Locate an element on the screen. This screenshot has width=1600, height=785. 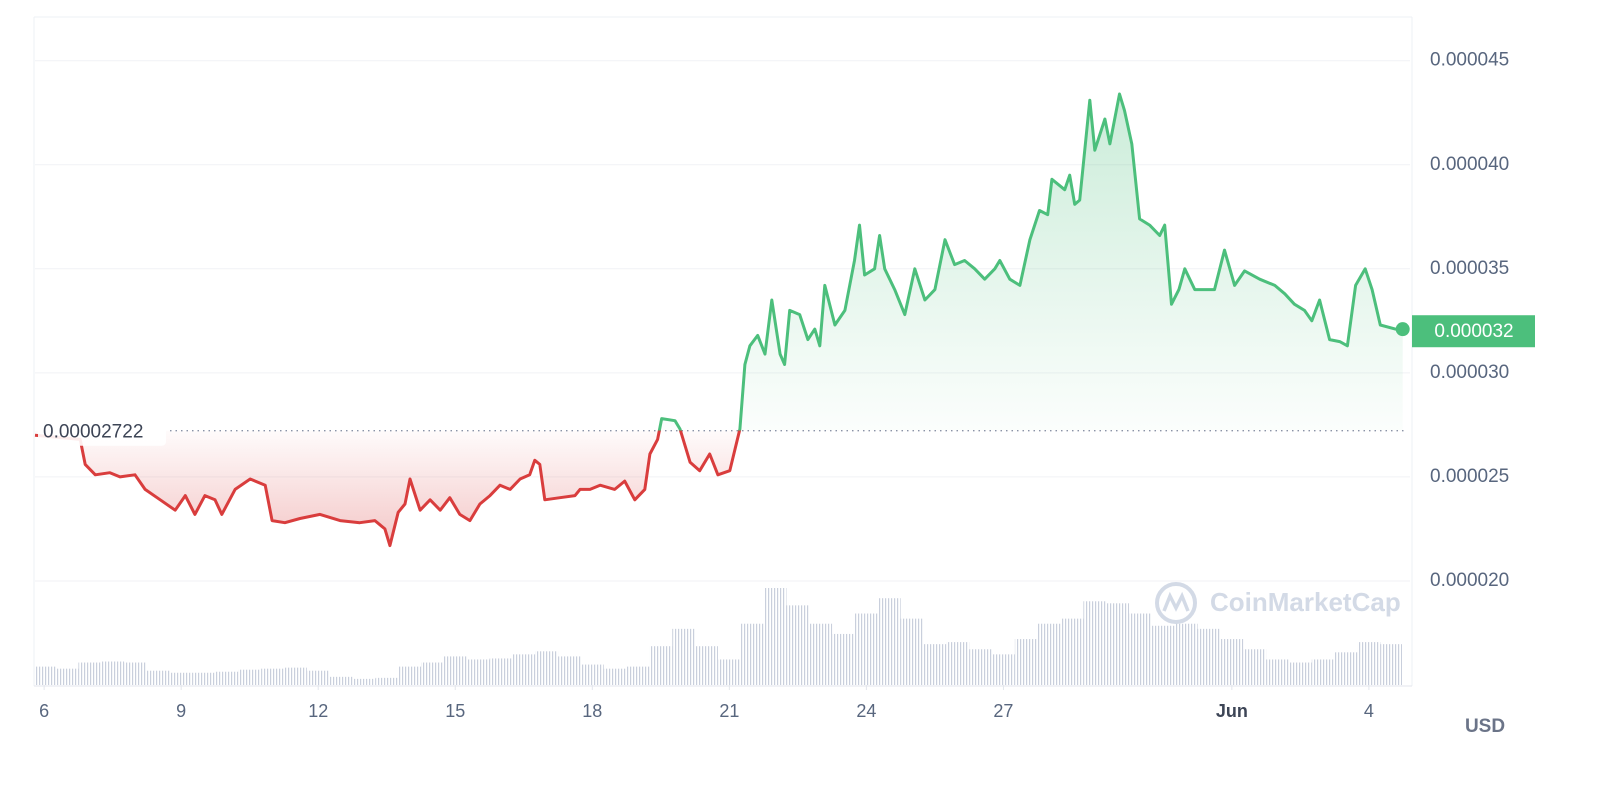
x-tick-label: 4 is located at coordinates (1369, 711).